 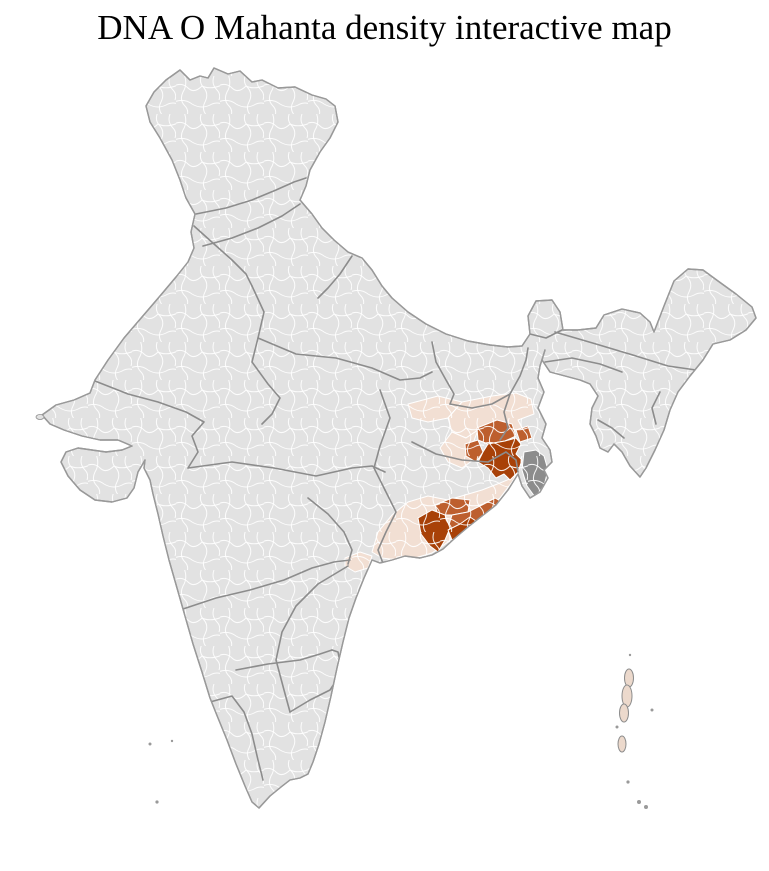 I want to click on lakshadweep-islands, so click(x=161, y=771).